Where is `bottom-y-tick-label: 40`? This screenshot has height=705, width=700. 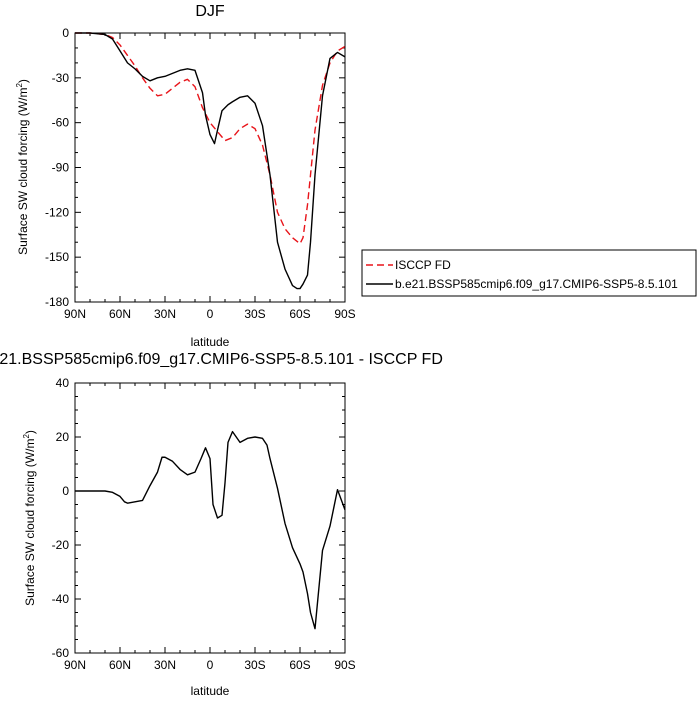 bottom-y-tick-label: 40 is located at coordinates (63, 383).